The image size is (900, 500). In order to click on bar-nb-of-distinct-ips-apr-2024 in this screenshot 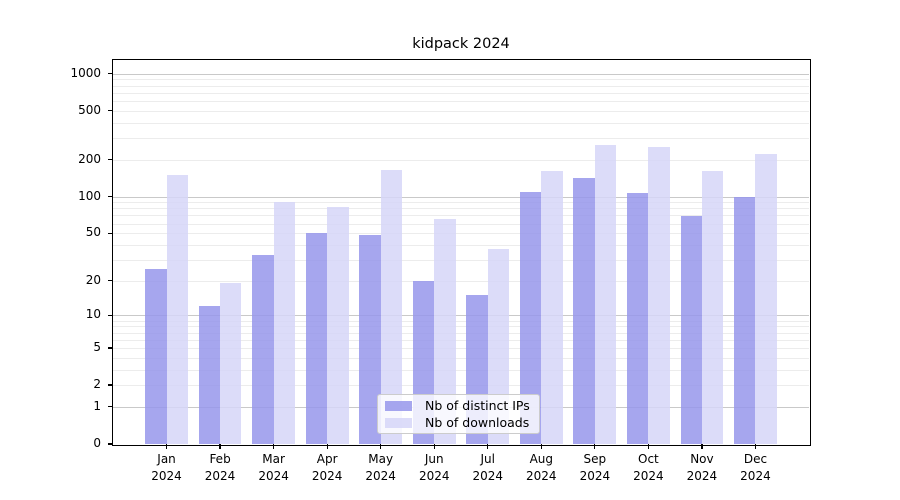, I will do `click(316, 338)`.